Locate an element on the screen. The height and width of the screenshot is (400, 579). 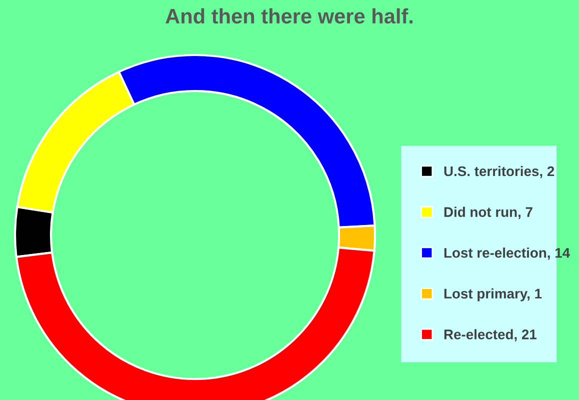
legend-label: Lost re-election, 14 is located at coordinates (507, 254).